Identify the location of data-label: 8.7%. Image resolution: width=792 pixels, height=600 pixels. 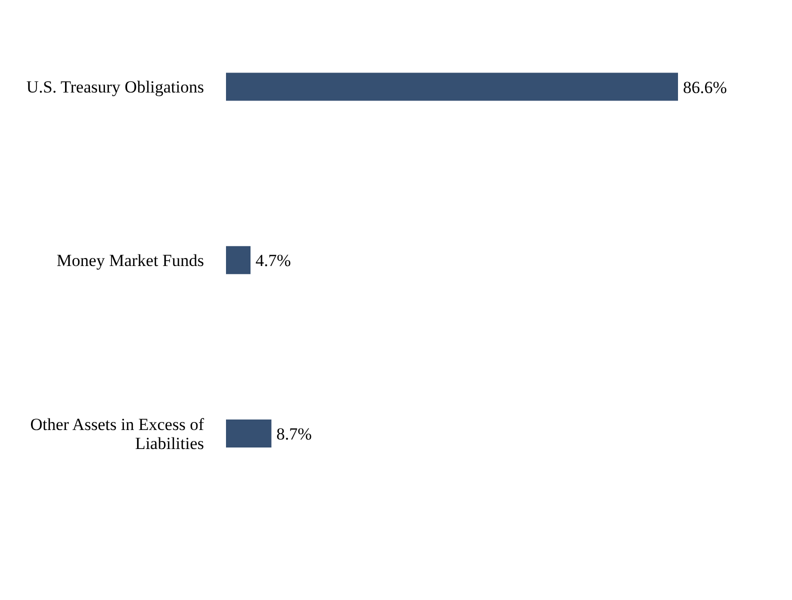
(294, 434).